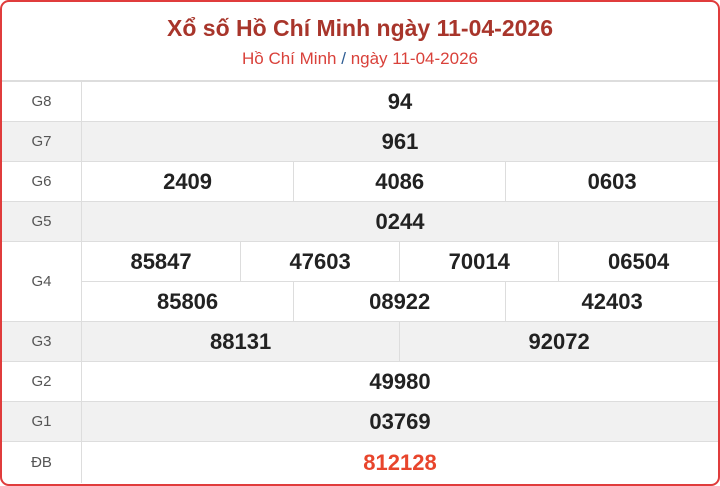 This screenshot has width=720, height=486. I want to click on prize-number: 0603, so click(611, 181).